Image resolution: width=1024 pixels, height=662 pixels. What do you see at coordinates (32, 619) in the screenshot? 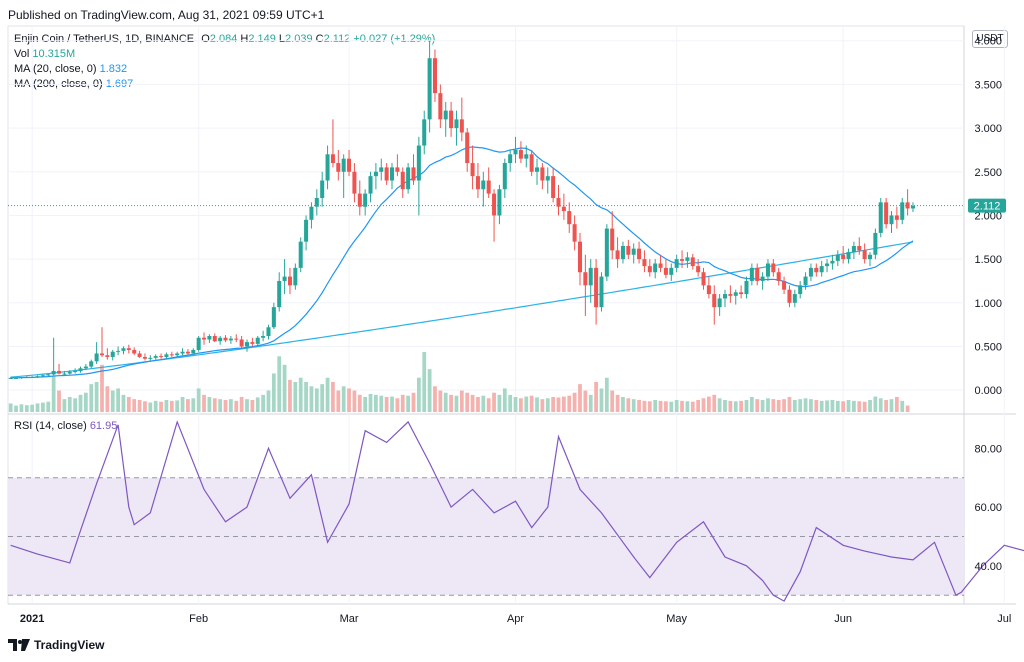
I see `time-tick-label: 2021` at bounding box center [32, 619].